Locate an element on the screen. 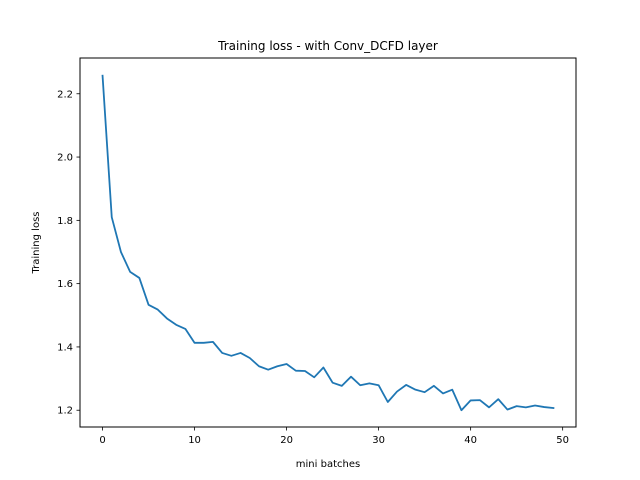  y-tick-label: 1.4 is located at coordinates (65, 347).